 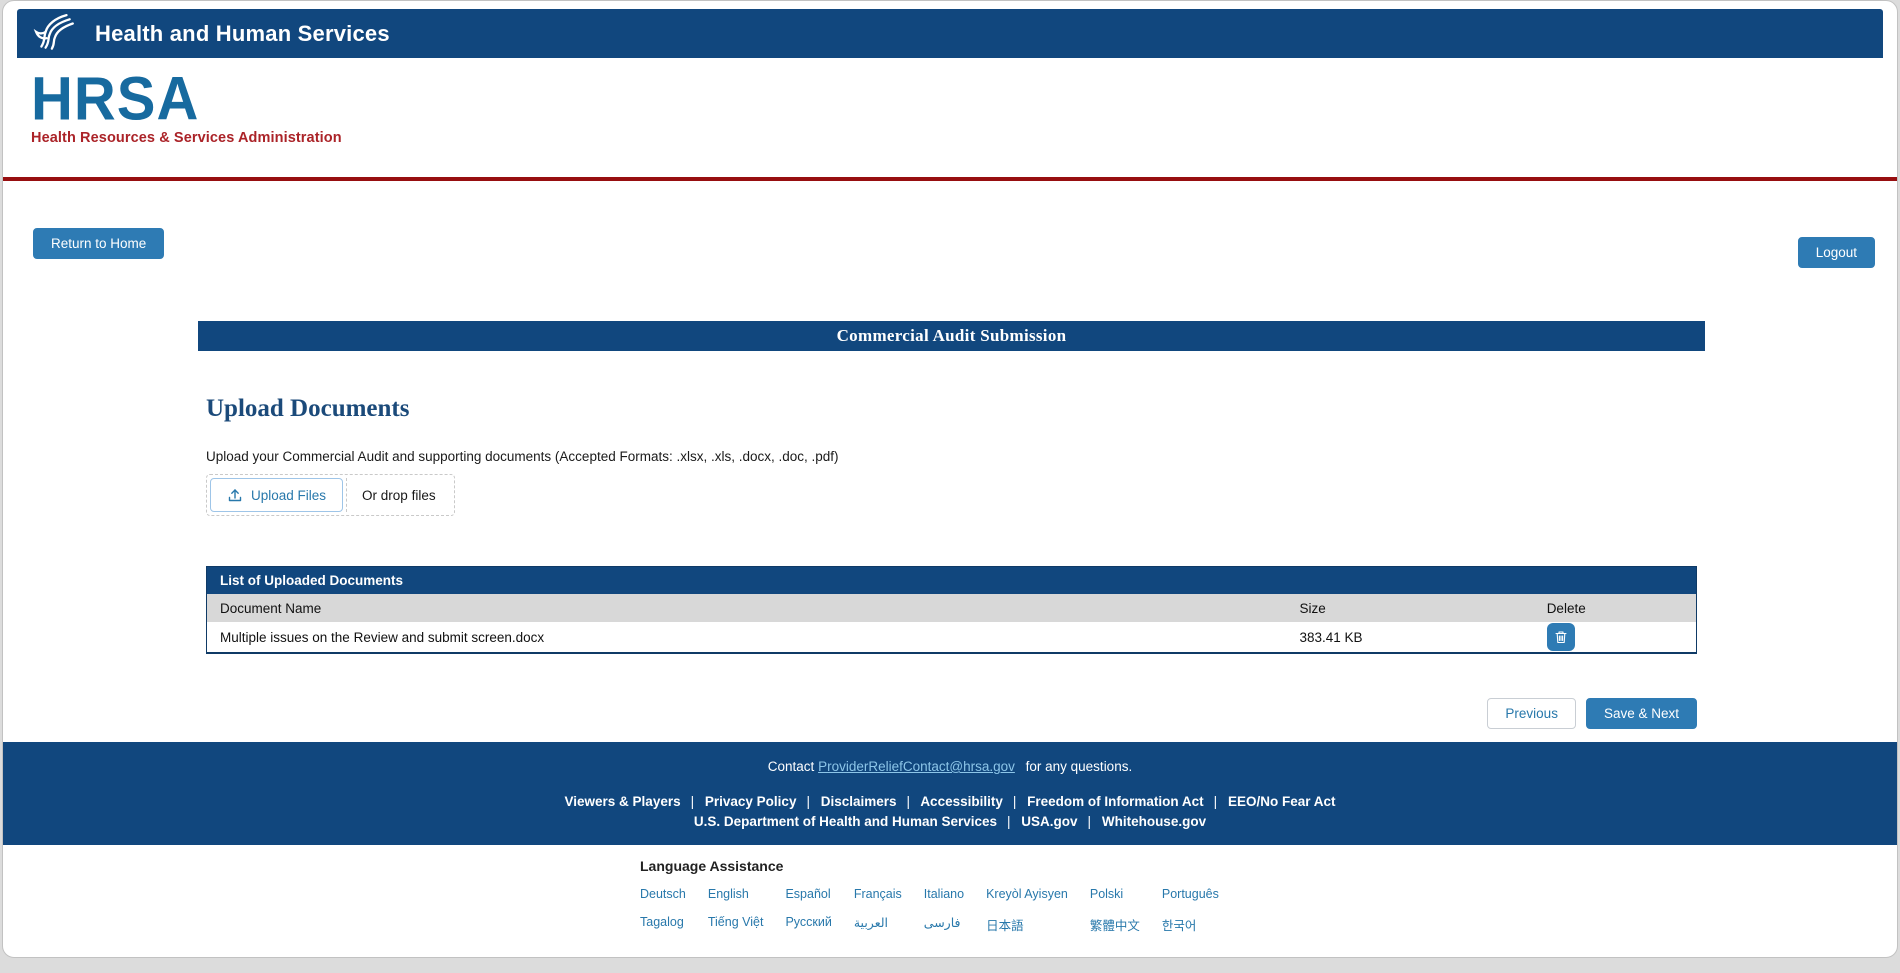 What do you see at coordinates (1836, 252) in the screenshot?
I see `logout-button: Logout` at bounding box center [1836, 252].